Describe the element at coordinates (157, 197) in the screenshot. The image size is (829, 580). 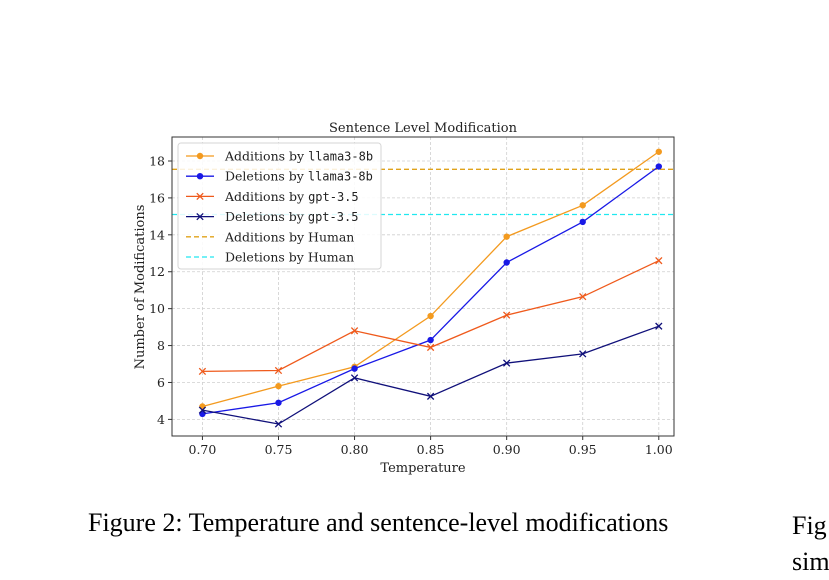
I see `y-tick-label: 16` at that location.